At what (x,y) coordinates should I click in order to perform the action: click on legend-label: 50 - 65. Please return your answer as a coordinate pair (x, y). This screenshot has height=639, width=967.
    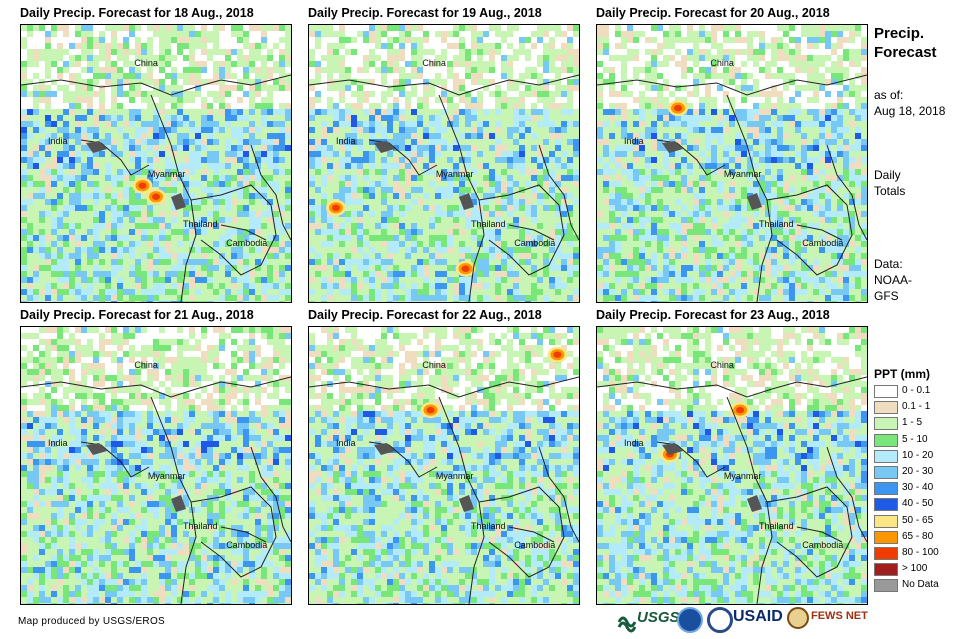
    Looking at the image, I should click on (918, 520).